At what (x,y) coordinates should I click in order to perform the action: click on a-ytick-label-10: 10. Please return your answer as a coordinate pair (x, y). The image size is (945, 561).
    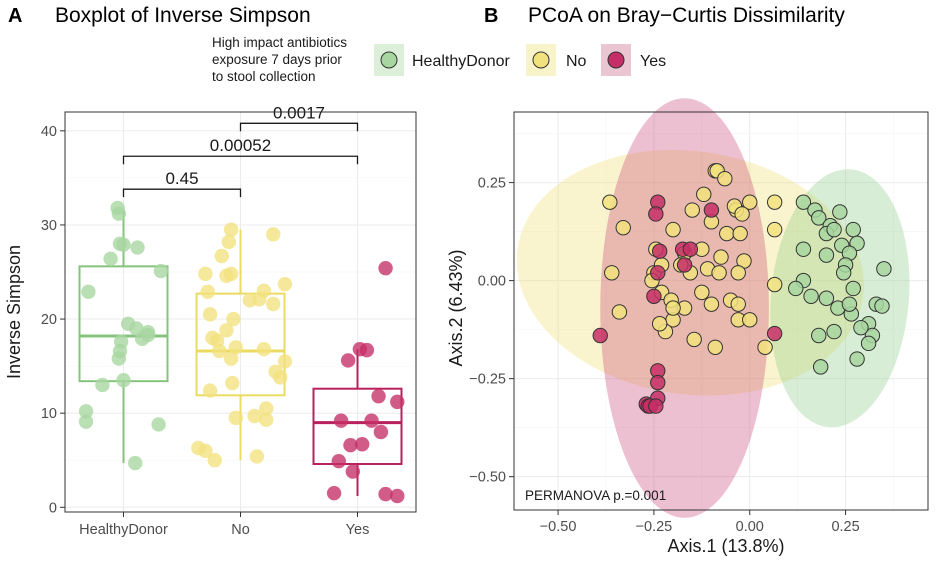
    Looking at the image, I should click on (49, 414).